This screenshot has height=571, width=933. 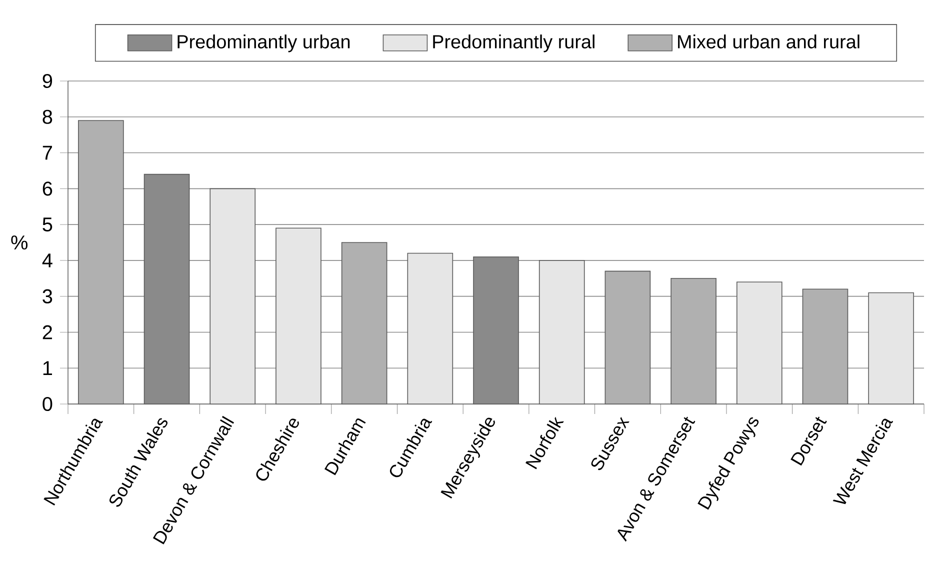 What do you see at coordinates (47, 296) in the screenshot?
I see `y-tick-label: 3` at bounding box center [47, 296].